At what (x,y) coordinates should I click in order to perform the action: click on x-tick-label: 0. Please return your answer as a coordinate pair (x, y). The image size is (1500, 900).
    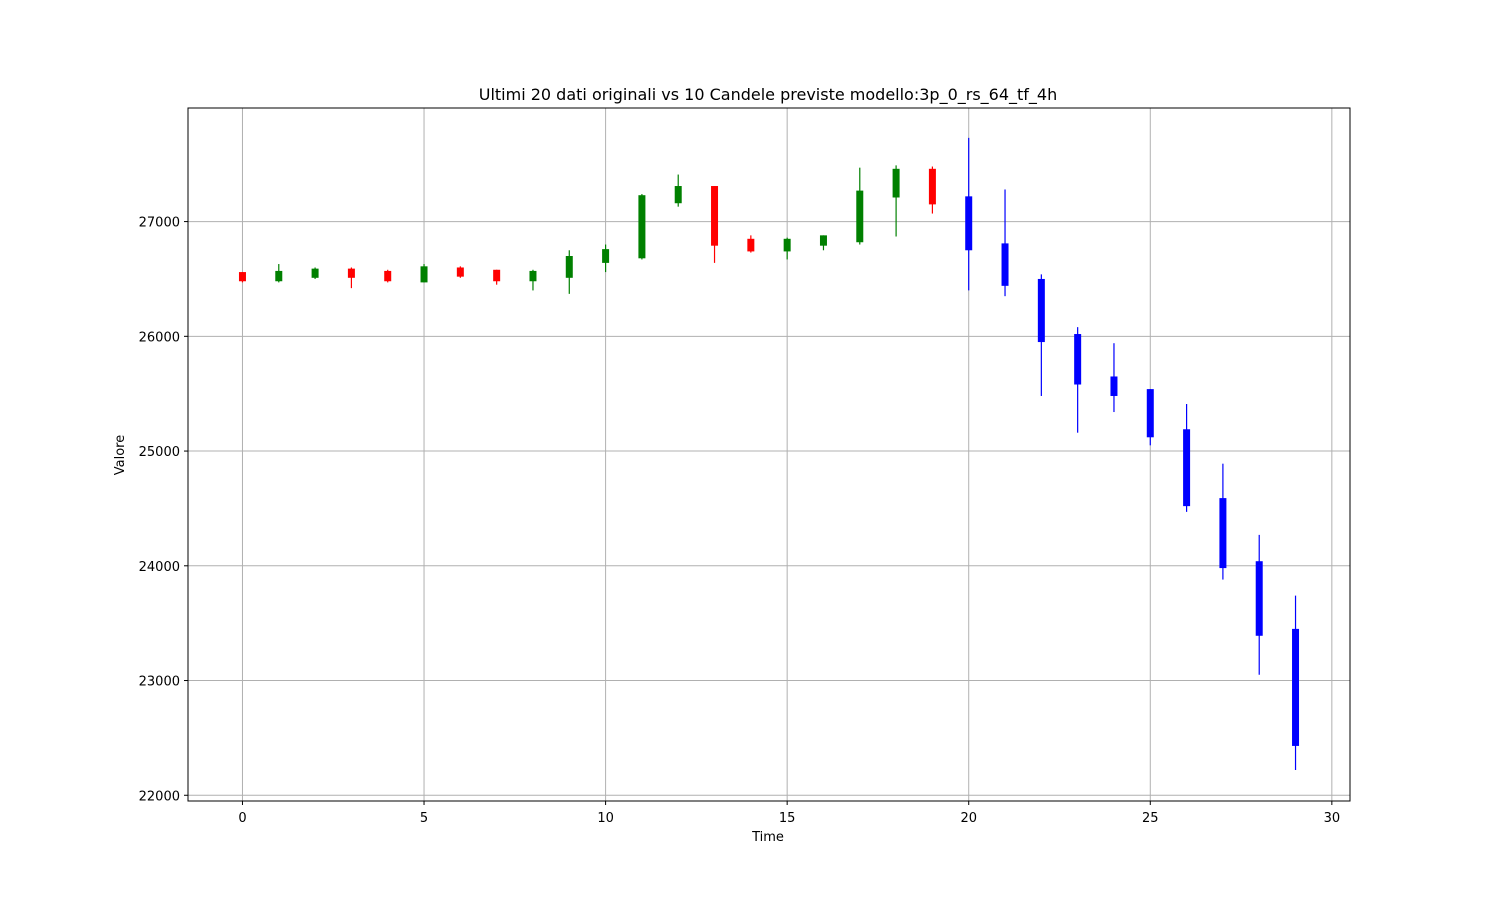
    Looking at the image, I should click on (242, 818).